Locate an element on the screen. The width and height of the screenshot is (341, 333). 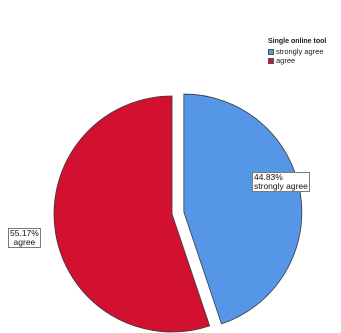
legend-item-strongly-agree: strongly agree is located at coordinates (297, 51).